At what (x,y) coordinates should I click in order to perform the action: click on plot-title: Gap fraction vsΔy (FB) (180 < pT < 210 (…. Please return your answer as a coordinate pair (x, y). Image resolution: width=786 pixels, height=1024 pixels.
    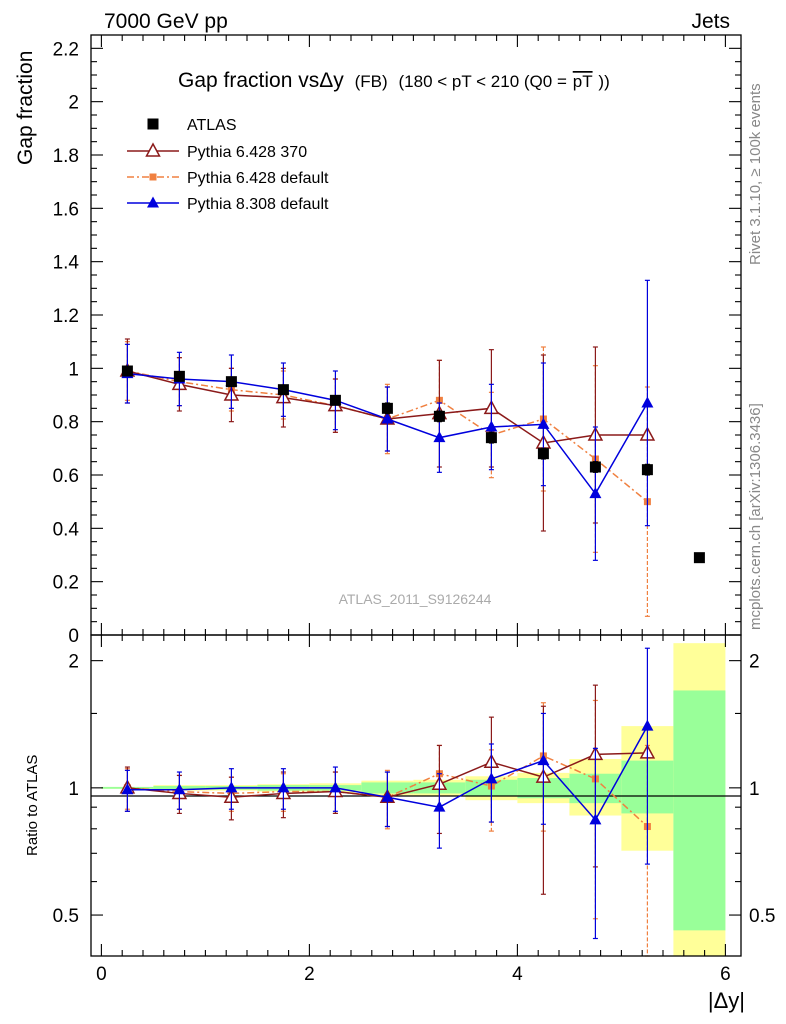
    Looking at the image, I should click on (394, 80).